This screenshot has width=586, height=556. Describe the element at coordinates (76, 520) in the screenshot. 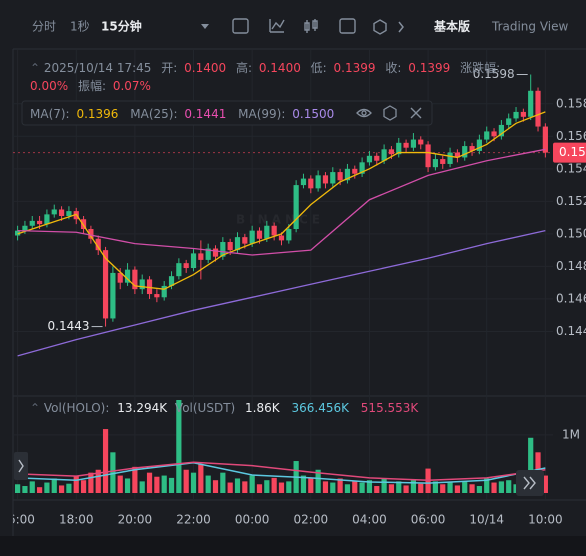

I see `x-tick-label: 18:00` at that location.